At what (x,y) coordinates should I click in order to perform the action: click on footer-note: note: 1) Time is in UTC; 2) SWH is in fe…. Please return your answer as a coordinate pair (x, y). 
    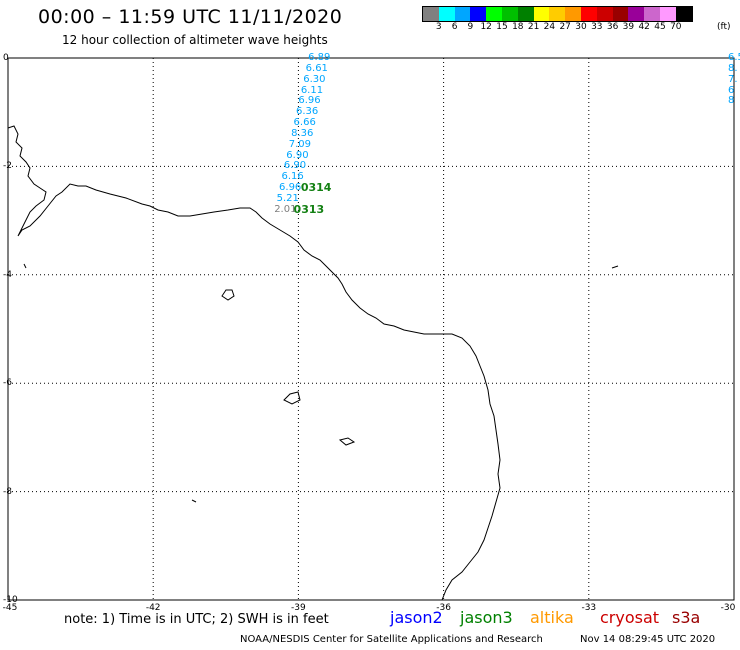
    Looking at the image, I should click on (196, 619).